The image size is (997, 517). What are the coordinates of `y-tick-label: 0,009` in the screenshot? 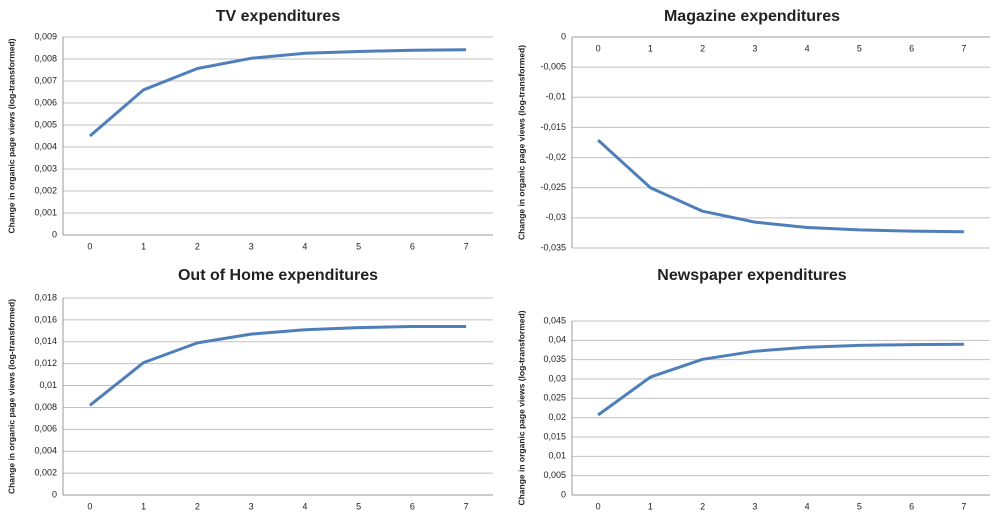 It's located at (45, 36).